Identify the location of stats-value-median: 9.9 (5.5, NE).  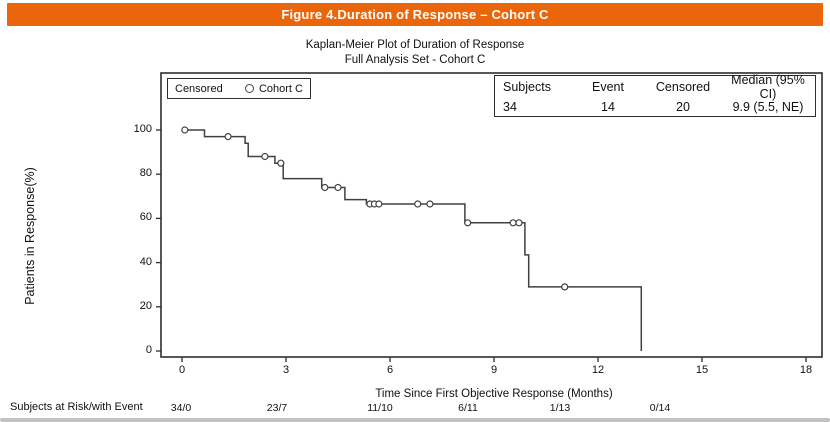
(768, 106).